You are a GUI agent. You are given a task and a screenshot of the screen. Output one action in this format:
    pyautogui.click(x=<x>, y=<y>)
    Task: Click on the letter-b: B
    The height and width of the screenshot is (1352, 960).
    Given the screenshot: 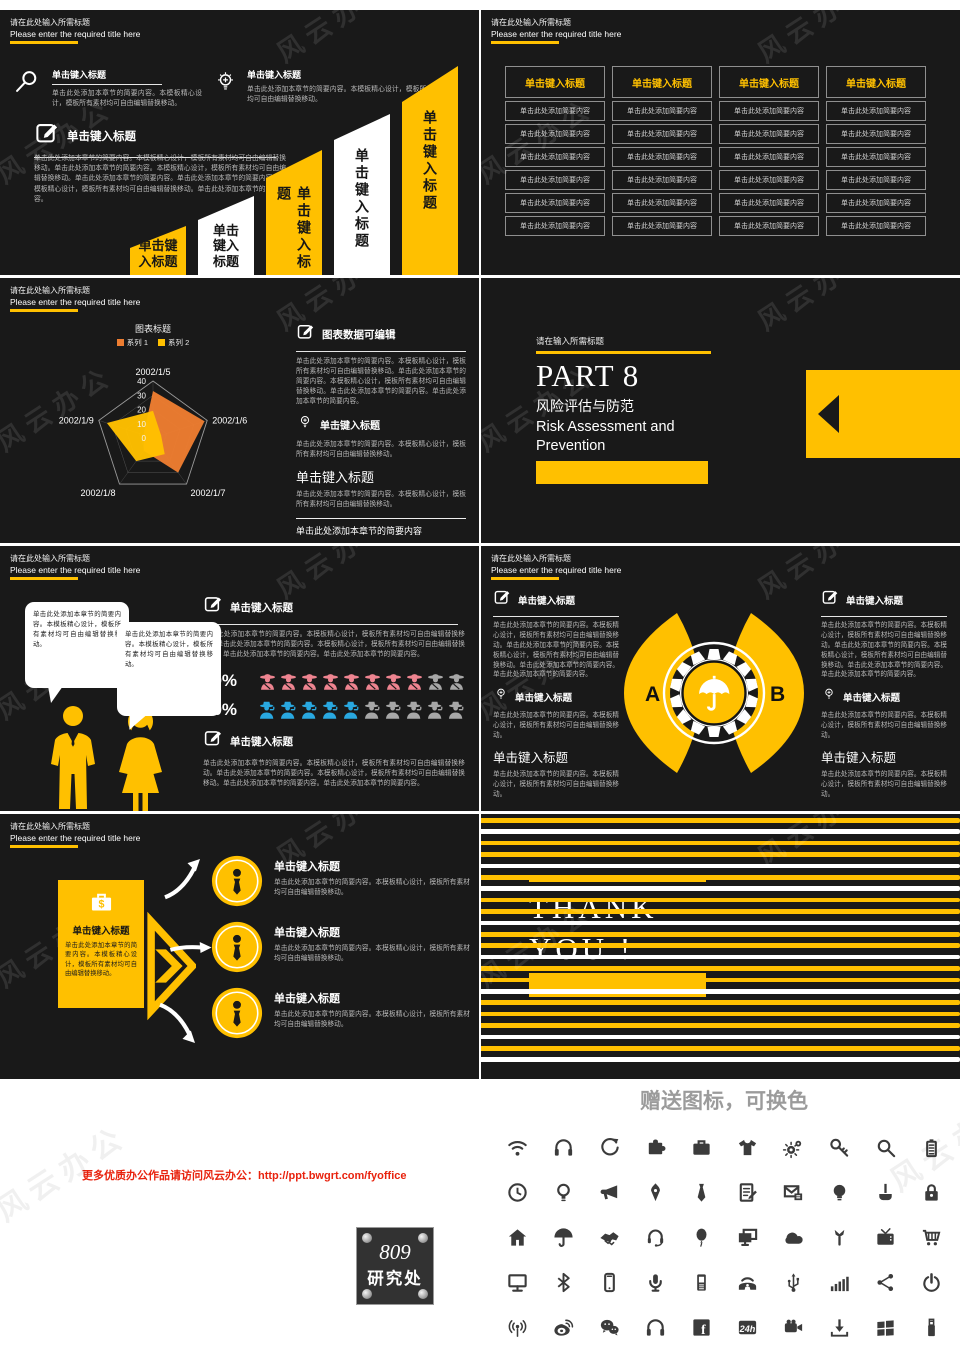 What is the action you would take?
    pyautogui.click(x=777, y=694)
    